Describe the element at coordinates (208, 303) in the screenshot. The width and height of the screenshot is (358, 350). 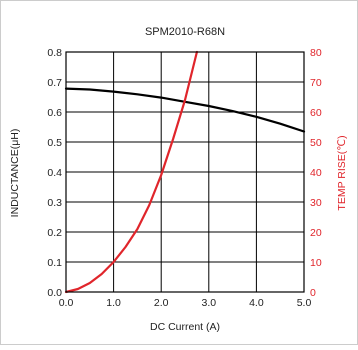
I see `x-tick-label: 3.0` at that location.